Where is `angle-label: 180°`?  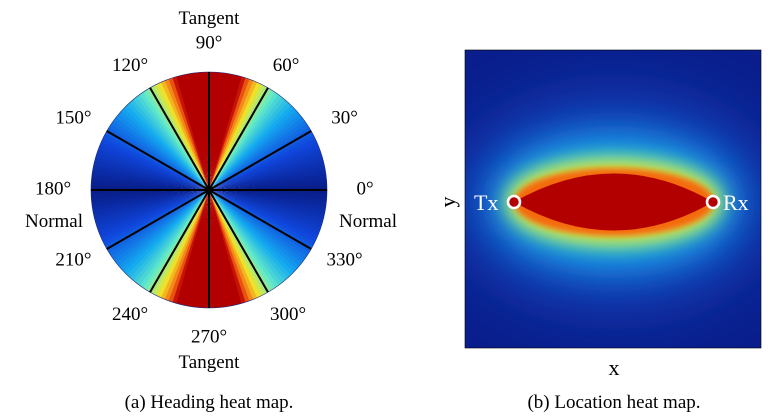 angle-label: 180° is located at coordinates (53, 188).